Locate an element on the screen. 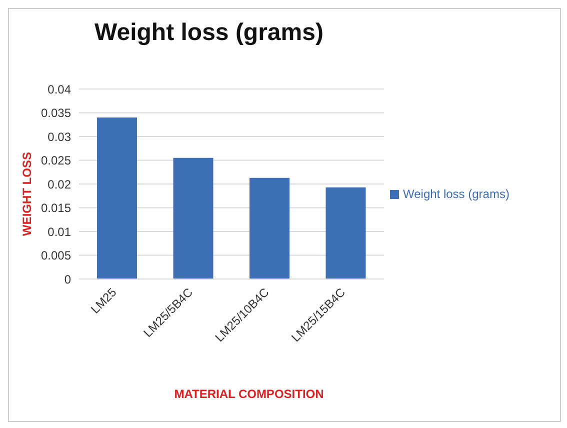 The width and height of the screenshot is (567, 428). x-axis-title: MATERIAL COMPOSITION is located at coordinates (249, 394).